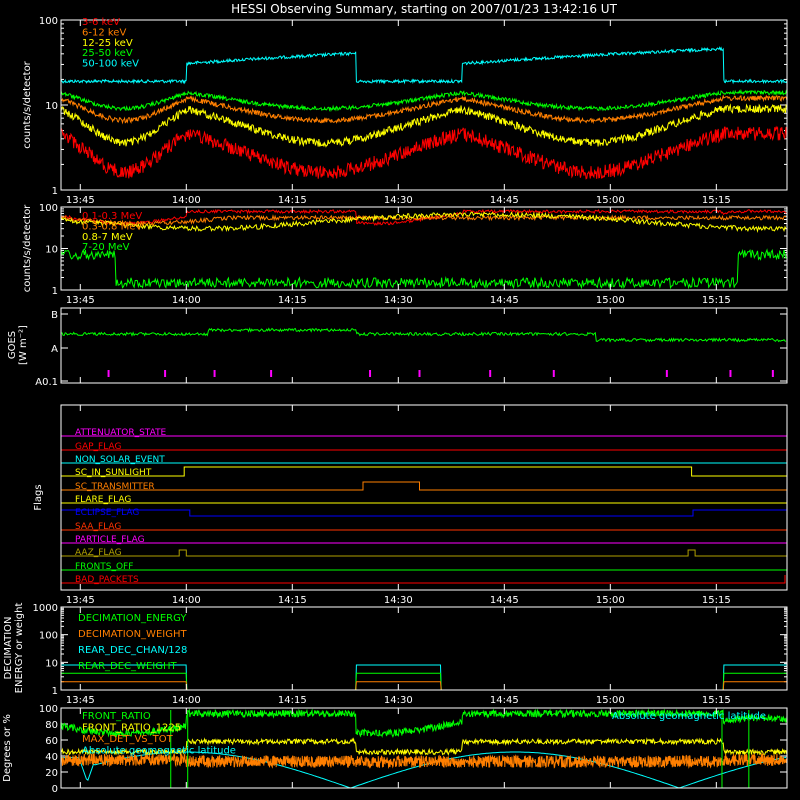 The image size is (800, 800). What do you see at coordinates (107, 513) in the screenshot?
I see `flag-label: ECLIPSE_FLAG` at bounding box center [107, 513].